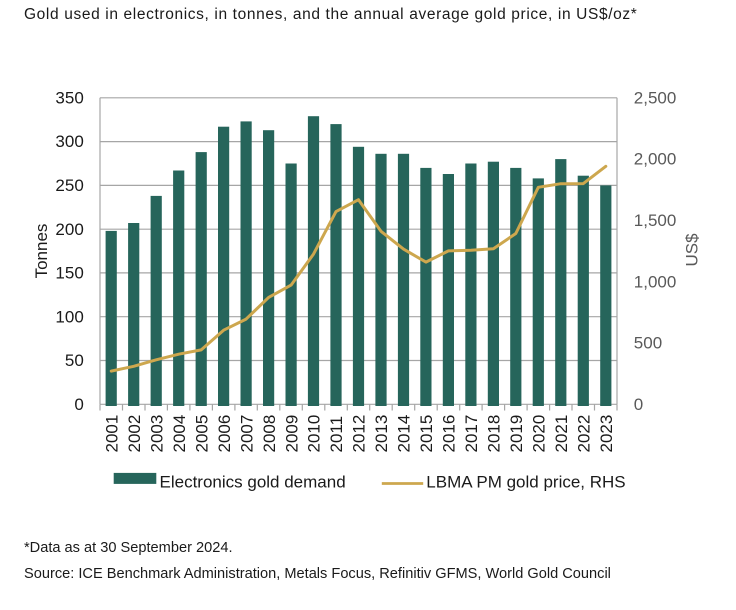 This screenshot has height=610, width=736. What do you see at coordinates (426, 434) in the screenshot?
I see `svg-text: 2015` at bounding box center [426, 434].